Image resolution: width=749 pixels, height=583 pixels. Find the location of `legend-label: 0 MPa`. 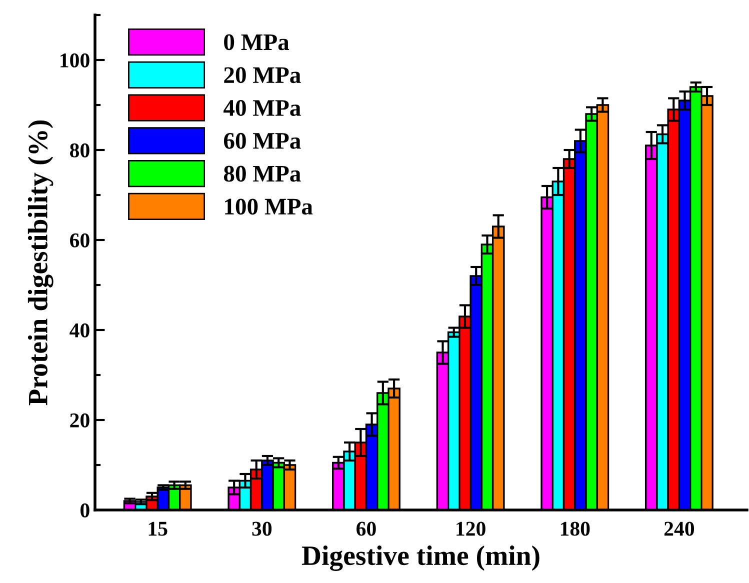

legend-label: 0 MPa is located at coordinates (257, 42).